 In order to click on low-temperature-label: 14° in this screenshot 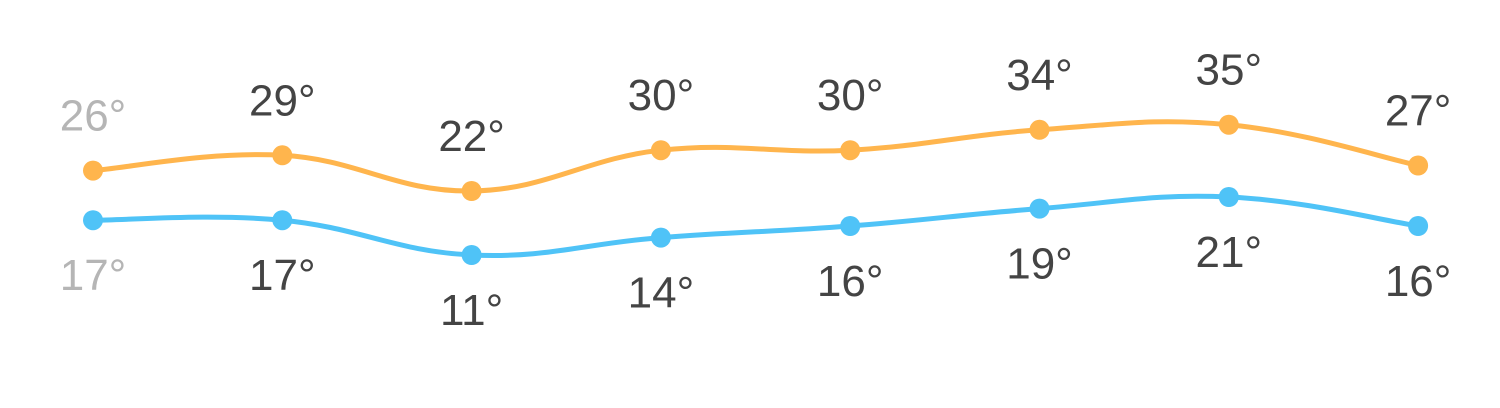, I will do `click(661, 293)`.